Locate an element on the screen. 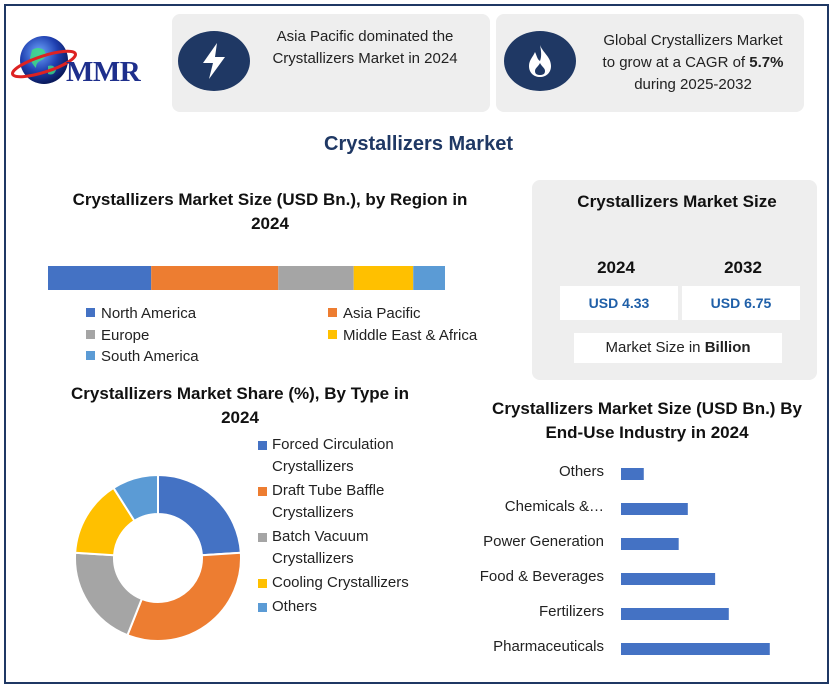 The height and width of the screenshot is (688, 833). region-legend-item-middle-east-africa: Middle East & Africa is located at coordinates (402, 335).